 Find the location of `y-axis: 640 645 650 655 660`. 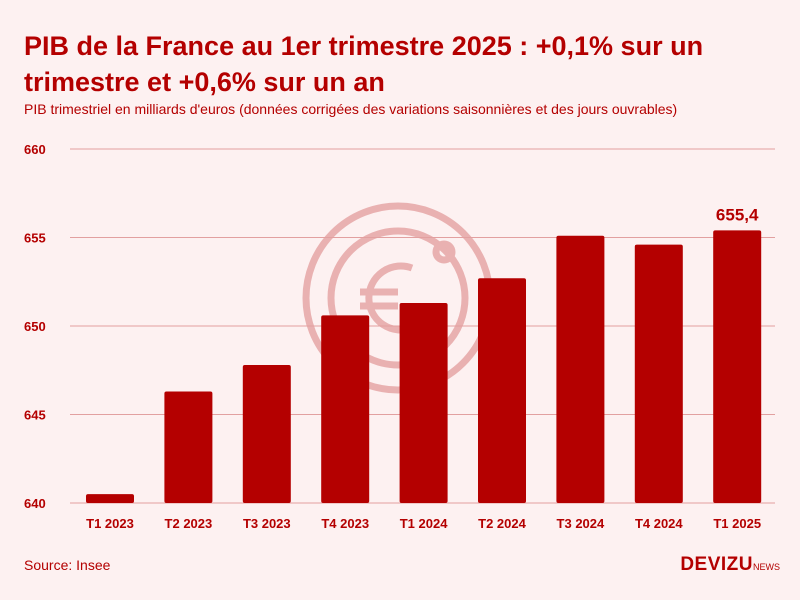

y-axis: 640 645 650 655 660 is located at coordinates (35, 326).